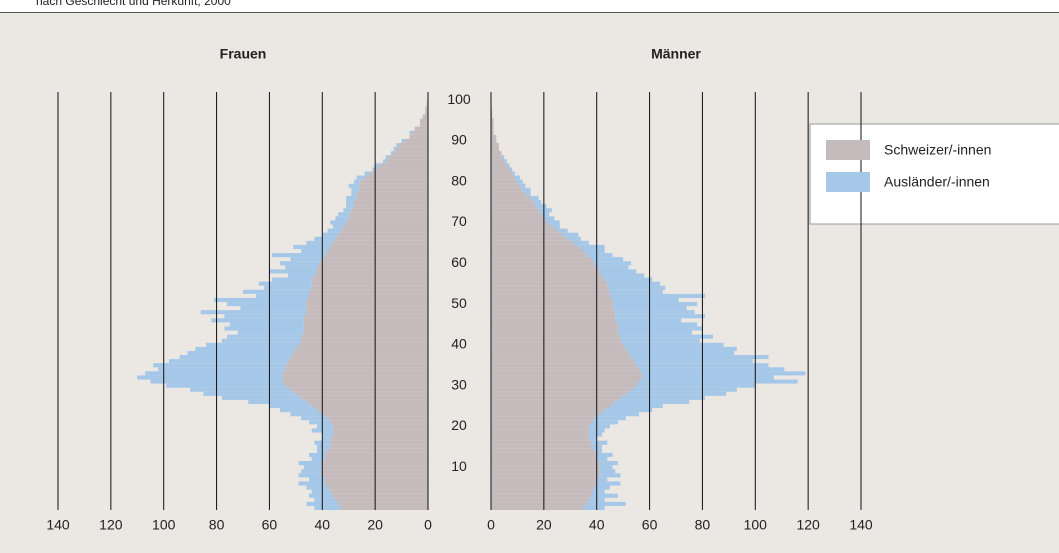 The height and width of the screenshot is (553, 1059). Describe the element at coordinates (164, 525) in the screenshot. I see `x-tick-label: 100` at that location.